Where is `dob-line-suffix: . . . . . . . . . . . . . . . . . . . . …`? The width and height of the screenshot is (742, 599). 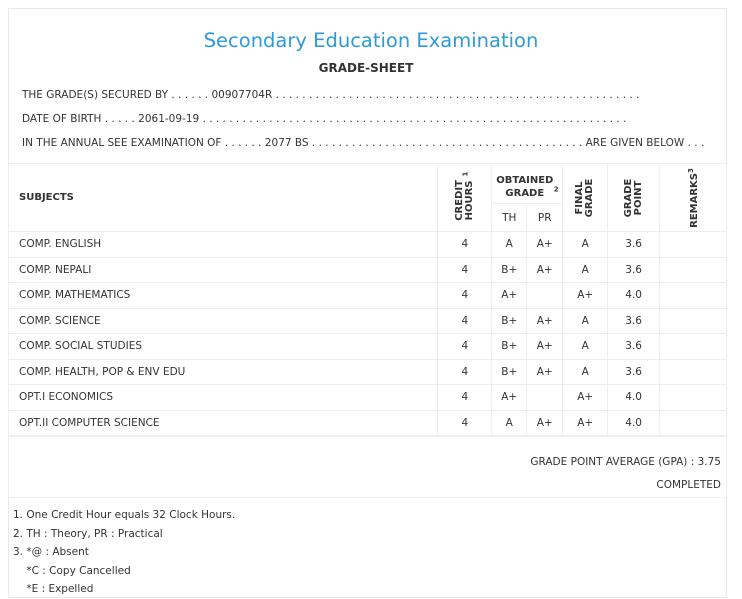 dob-line-suffix: . . . . . . . . . . . . . . . . . . . . … is located at coordinates (413, 119).